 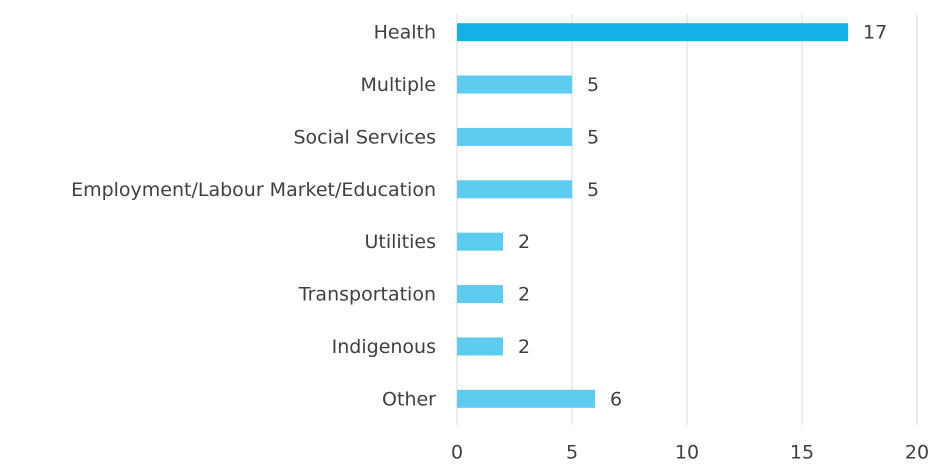 I want to click on x-tick-label: 20, so click(x=917, y=453).